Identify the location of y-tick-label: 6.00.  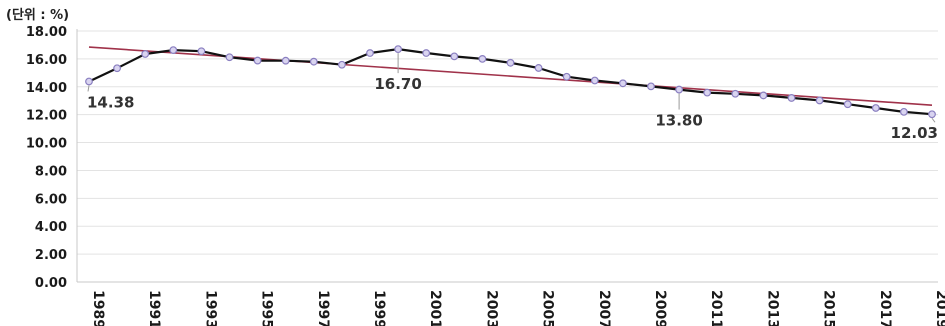
(51, 199).